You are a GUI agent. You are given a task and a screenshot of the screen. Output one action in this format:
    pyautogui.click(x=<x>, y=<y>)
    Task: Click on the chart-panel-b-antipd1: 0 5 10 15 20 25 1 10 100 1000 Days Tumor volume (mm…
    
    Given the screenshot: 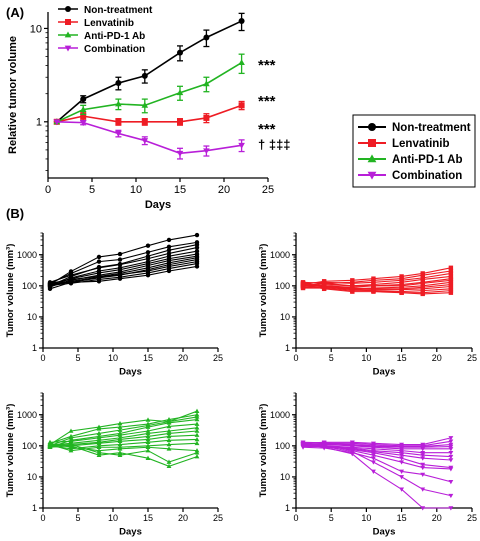 What is the action you would take?
    pyautogui.click(x=114, y=465)
    